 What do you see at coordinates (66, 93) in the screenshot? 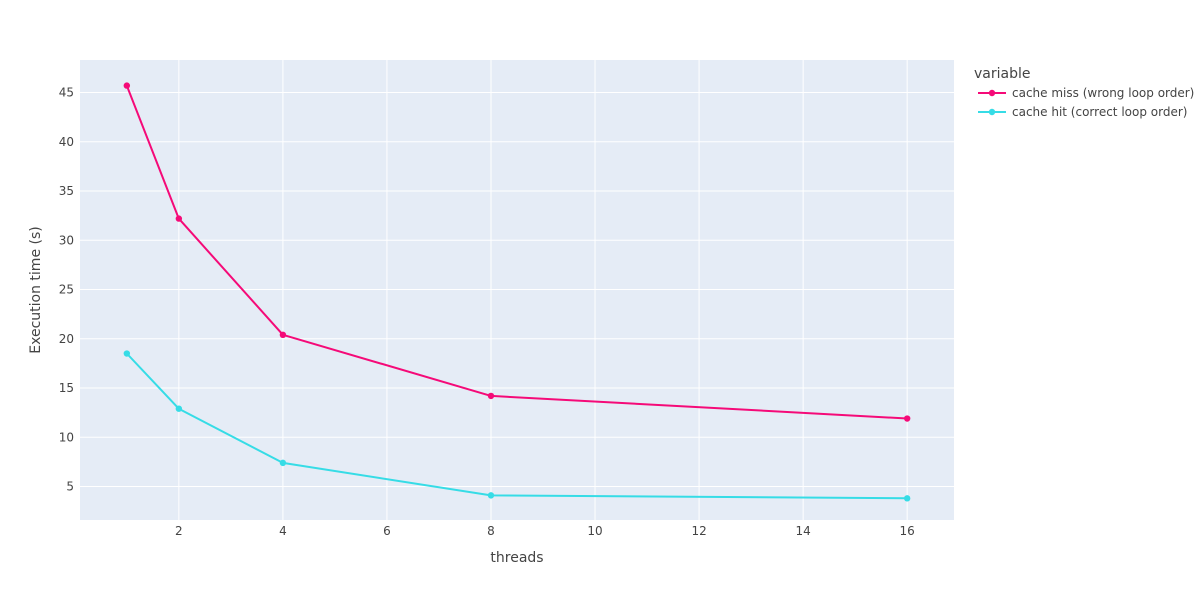
I see `y-tick-label: 45` at bounding box center [66, 93].